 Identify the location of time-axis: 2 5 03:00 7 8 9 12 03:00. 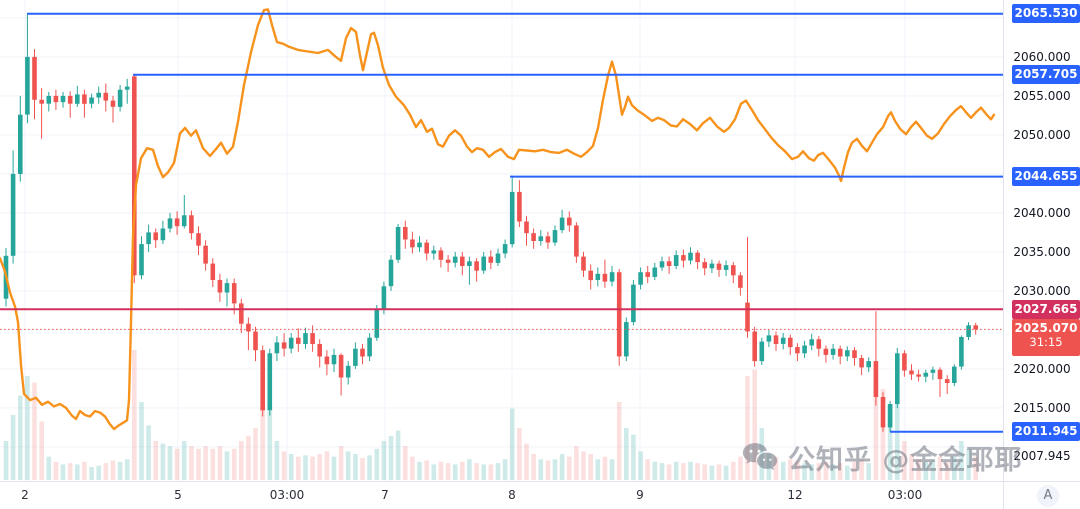
(501, 495).